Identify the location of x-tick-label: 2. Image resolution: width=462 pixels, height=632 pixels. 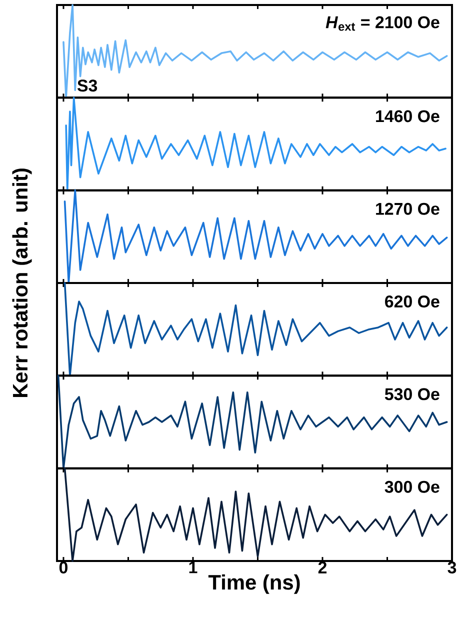
(322, 568).